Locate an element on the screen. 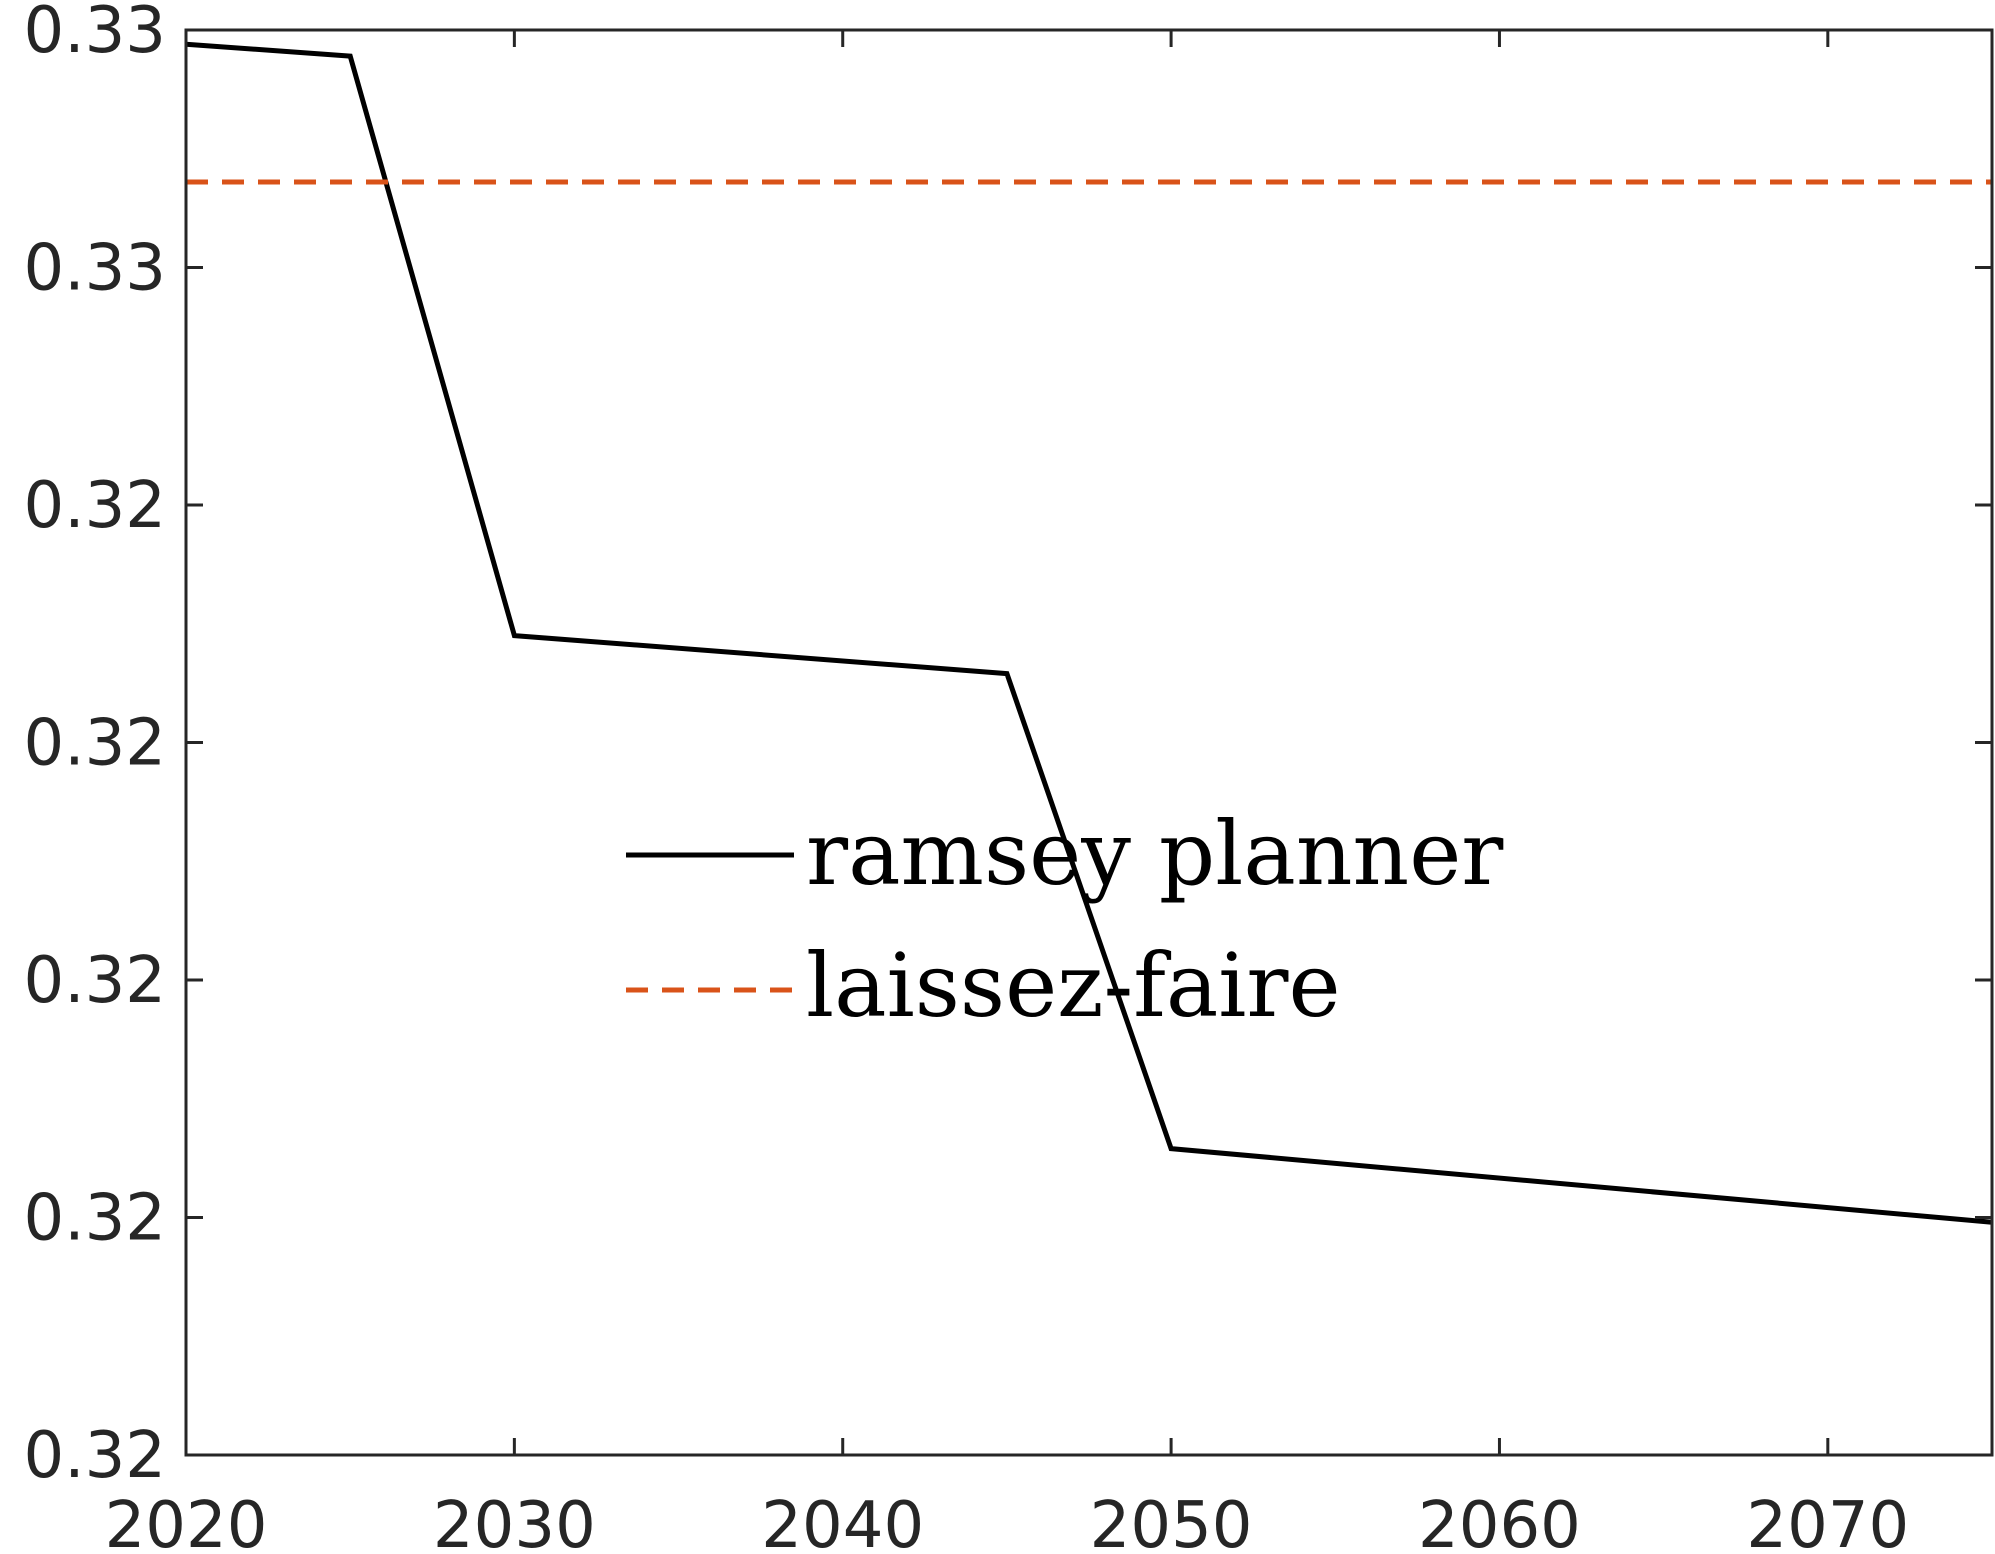 The height and width of the screenshot is (1554, 1995). x-tick-label: 2030 is located at coordinates (514, 1521).